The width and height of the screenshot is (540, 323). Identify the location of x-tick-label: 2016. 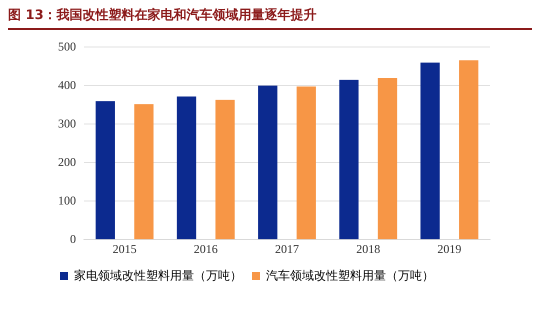
(206, 249).